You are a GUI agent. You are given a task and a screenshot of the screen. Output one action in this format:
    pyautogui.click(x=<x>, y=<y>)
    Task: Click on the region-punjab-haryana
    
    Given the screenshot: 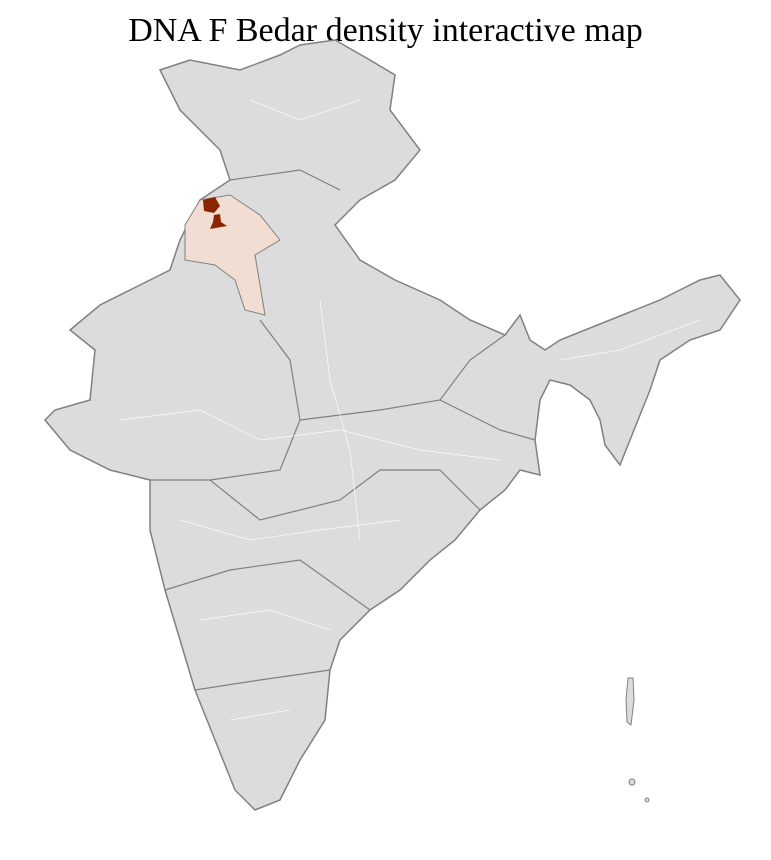 What is the action you would take?
    pyautogui.click(x=232, y=255)
    